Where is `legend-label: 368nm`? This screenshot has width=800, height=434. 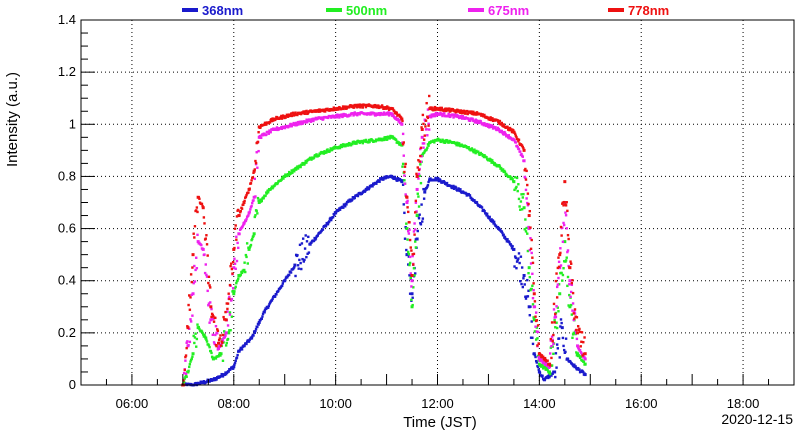 legend-label: 368nm is located at coordinates (222, 10).